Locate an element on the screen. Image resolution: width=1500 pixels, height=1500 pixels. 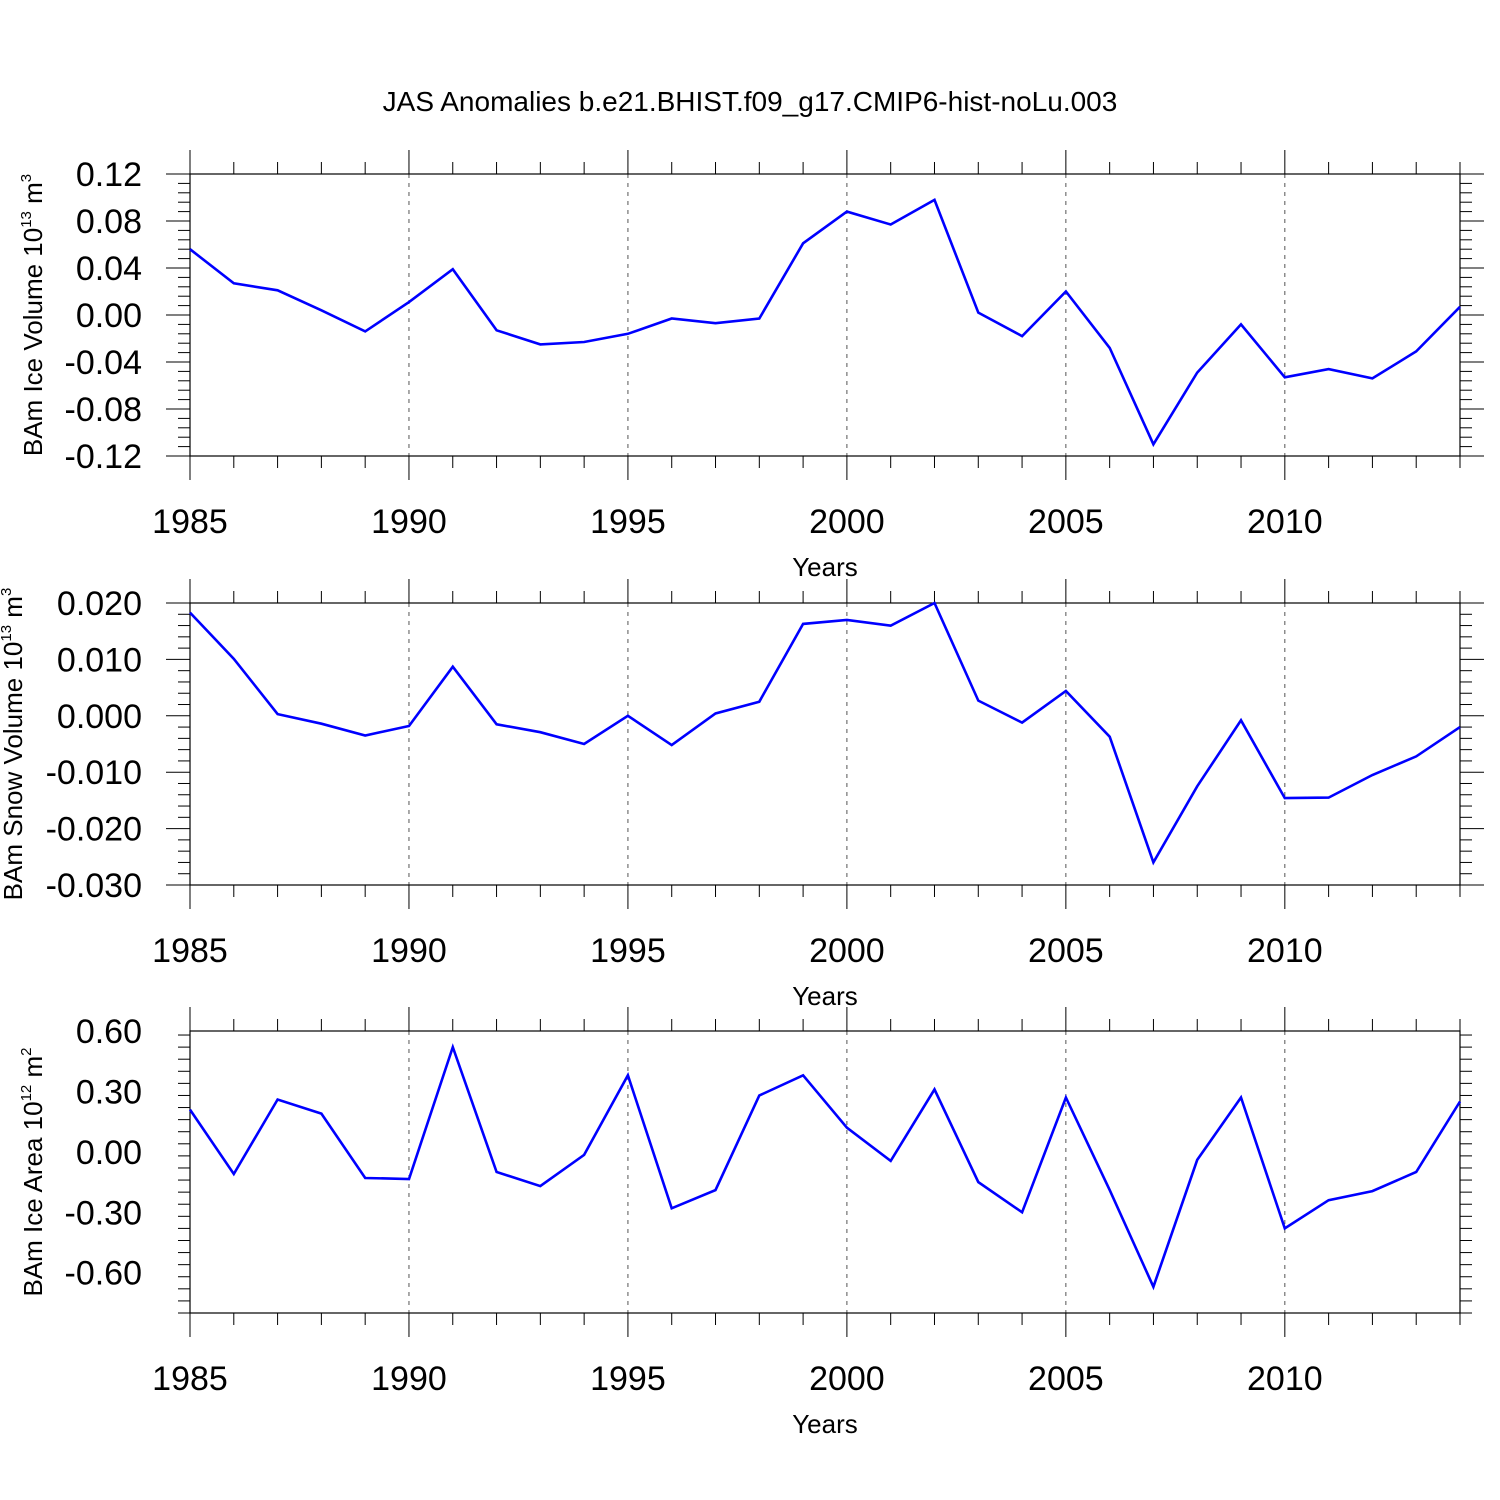
y-tick-label: -0.30 is located at coordinates (104, 1213).